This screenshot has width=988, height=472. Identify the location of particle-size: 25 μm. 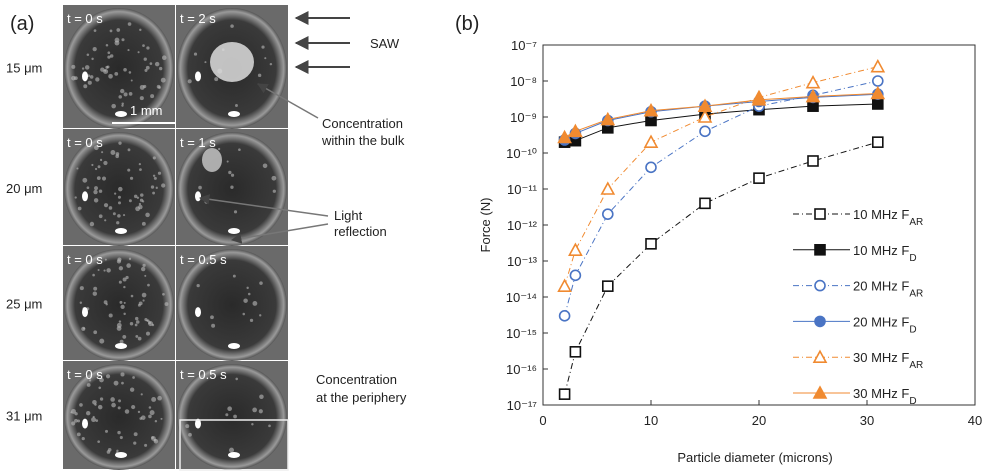
(24, 304).